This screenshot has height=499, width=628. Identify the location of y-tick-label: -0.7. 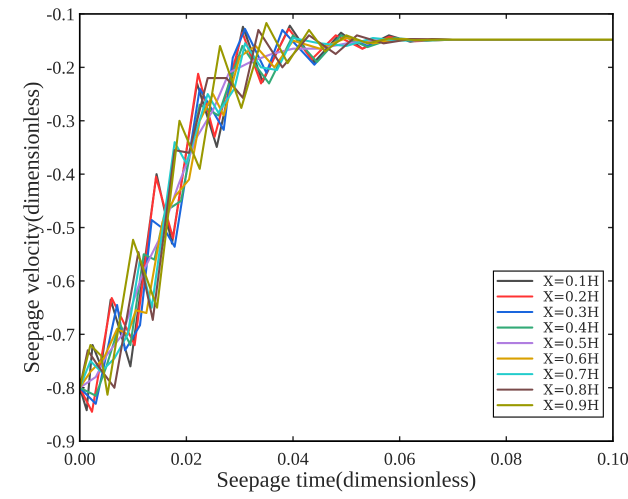
(60, 334).